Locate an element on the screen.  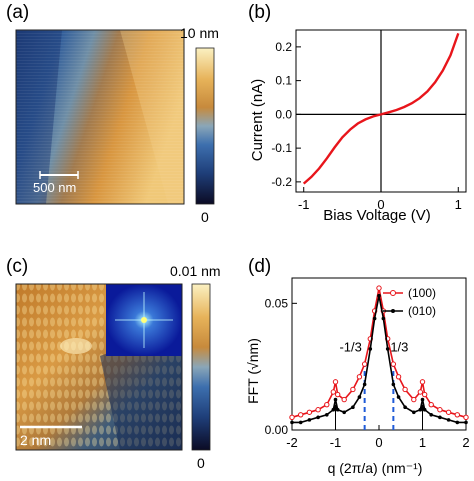
d-xtick-label: -1 is located at coordinates (336, 442).